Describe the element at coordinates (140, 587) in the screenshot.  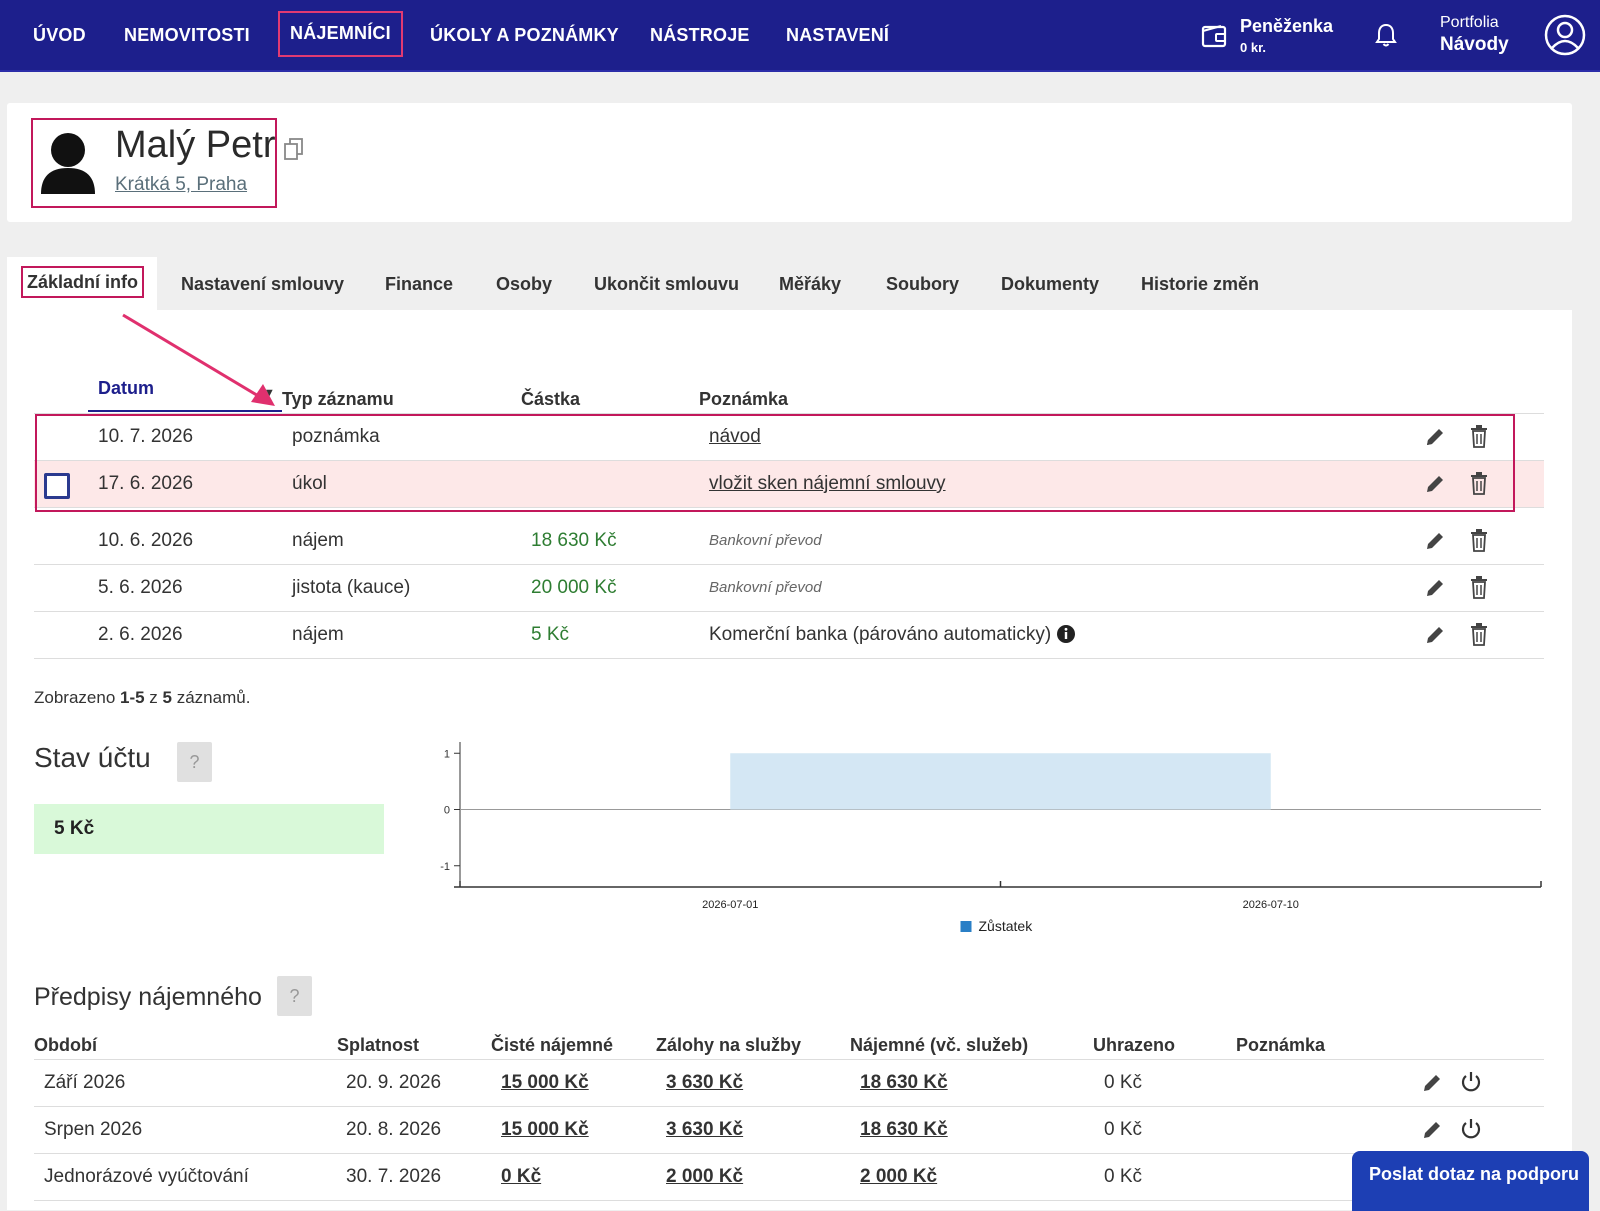
I see `record-date: 5. 6. 2026` at that location.